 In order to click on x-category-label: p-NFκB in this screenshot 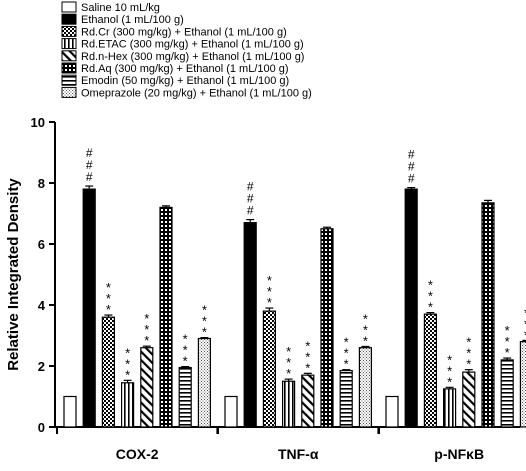, I will do `click(459, 454)`.